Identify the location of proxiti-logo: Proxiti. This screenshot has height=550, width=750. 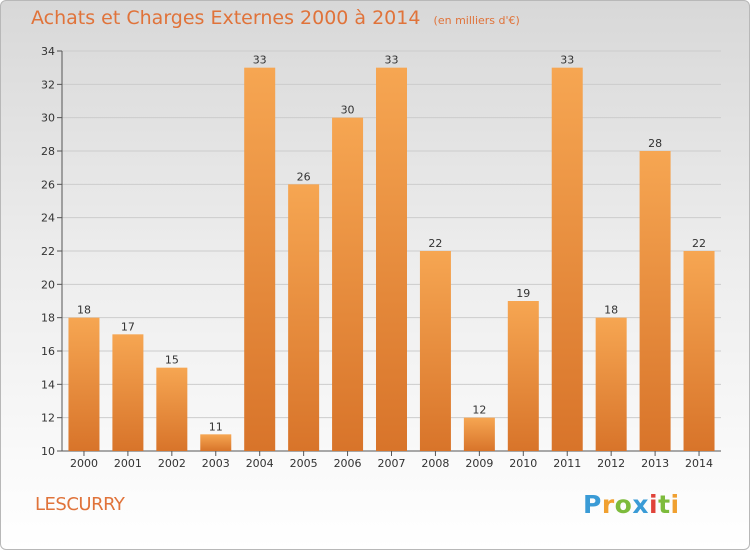
(631, 504).